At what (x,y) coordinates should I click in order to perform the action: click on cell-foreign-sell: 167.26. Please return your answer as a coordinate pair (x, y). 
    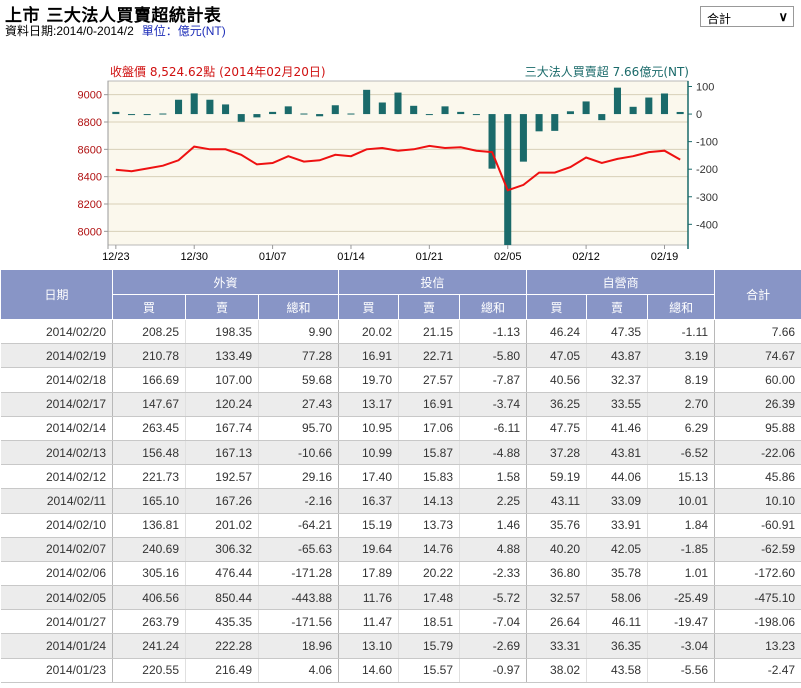
    Looking at the image, I should click on (222, 501).